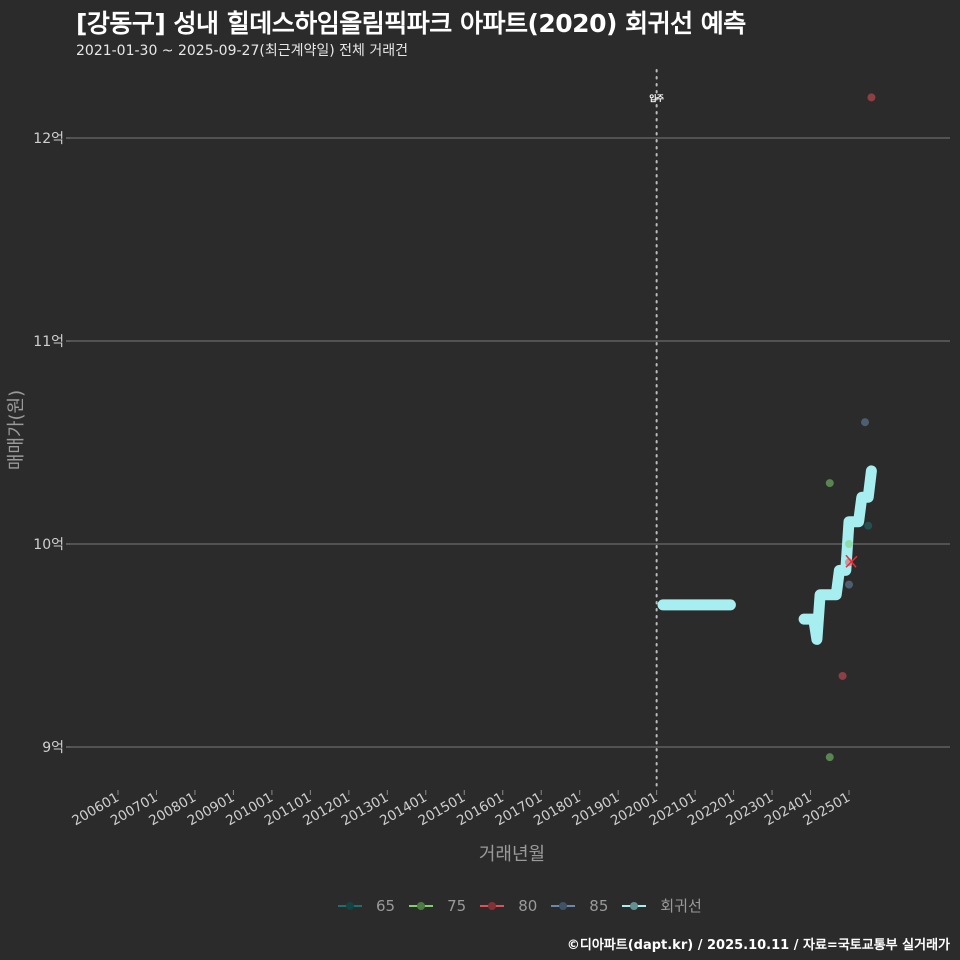 The image size is (960, 960). Describe the element at coordinates (512, 854) in the screenshot. I see `x-axis-label: 거래년월` at that location.